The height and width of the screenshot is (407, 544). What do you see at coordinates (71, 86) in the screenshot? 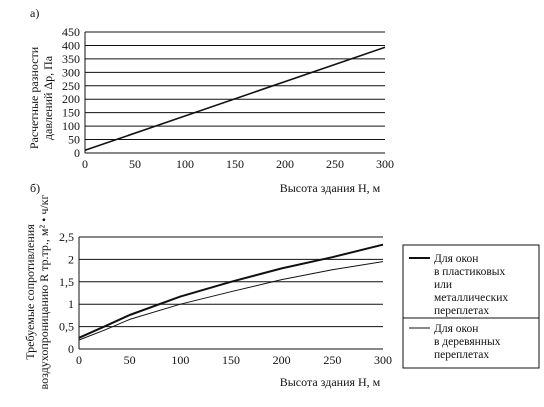
I see `chart-a-y-tick-label: 250` at bounding box center [71, 86].